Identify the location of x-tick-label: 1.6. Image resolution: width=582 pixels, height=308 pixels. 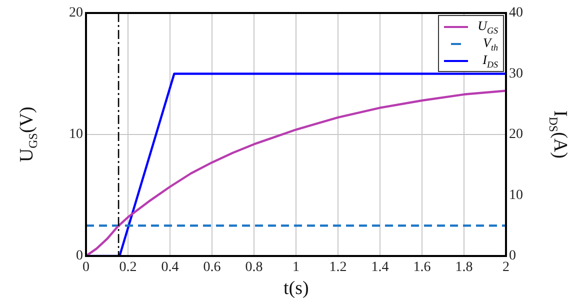
(422, 268).